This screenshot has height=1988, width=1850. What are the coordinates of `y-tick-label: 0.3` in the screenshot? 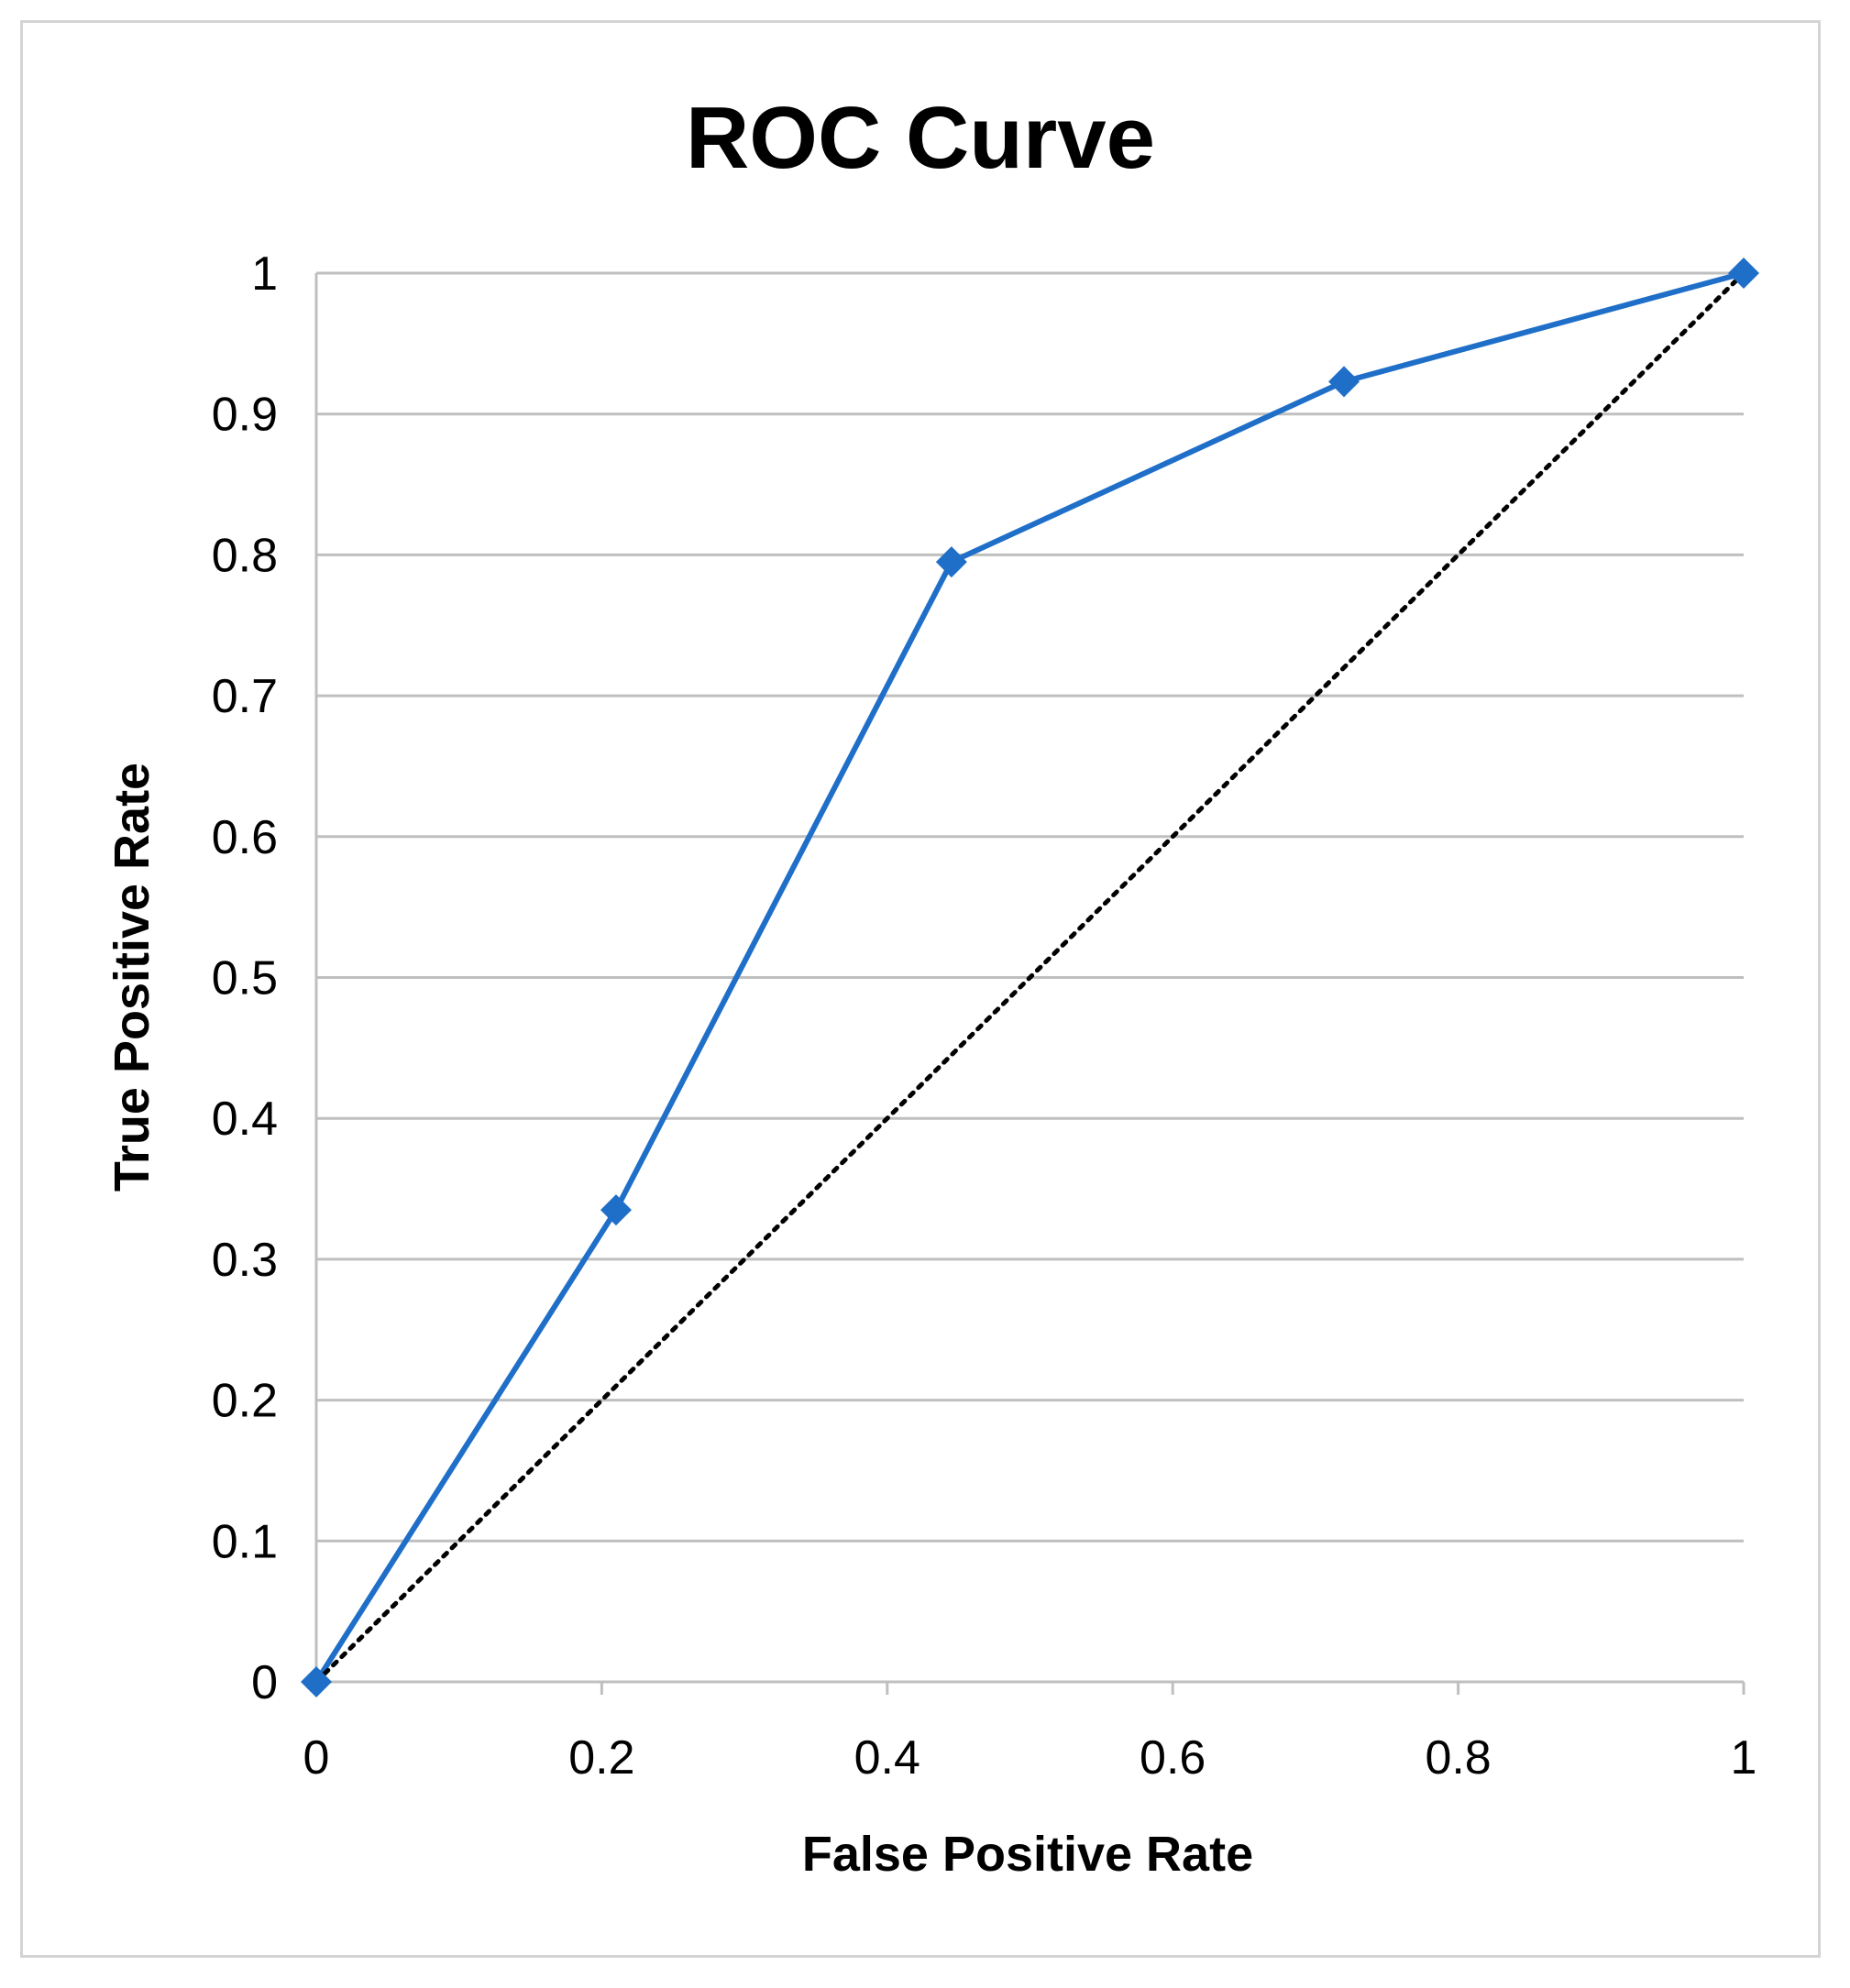 It's located at (245, 1260).